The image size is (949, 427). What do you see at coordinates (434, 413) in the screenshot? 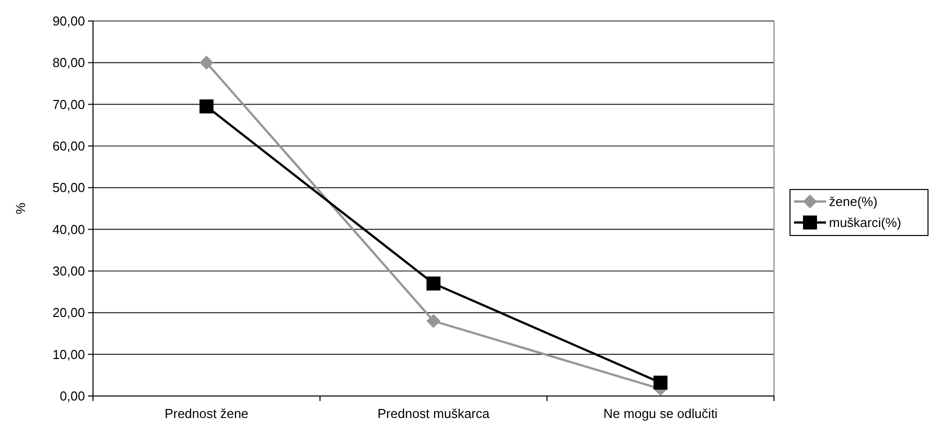
I see `x-tick-label: Prednost muškarca` at bounding box center [434, 413].